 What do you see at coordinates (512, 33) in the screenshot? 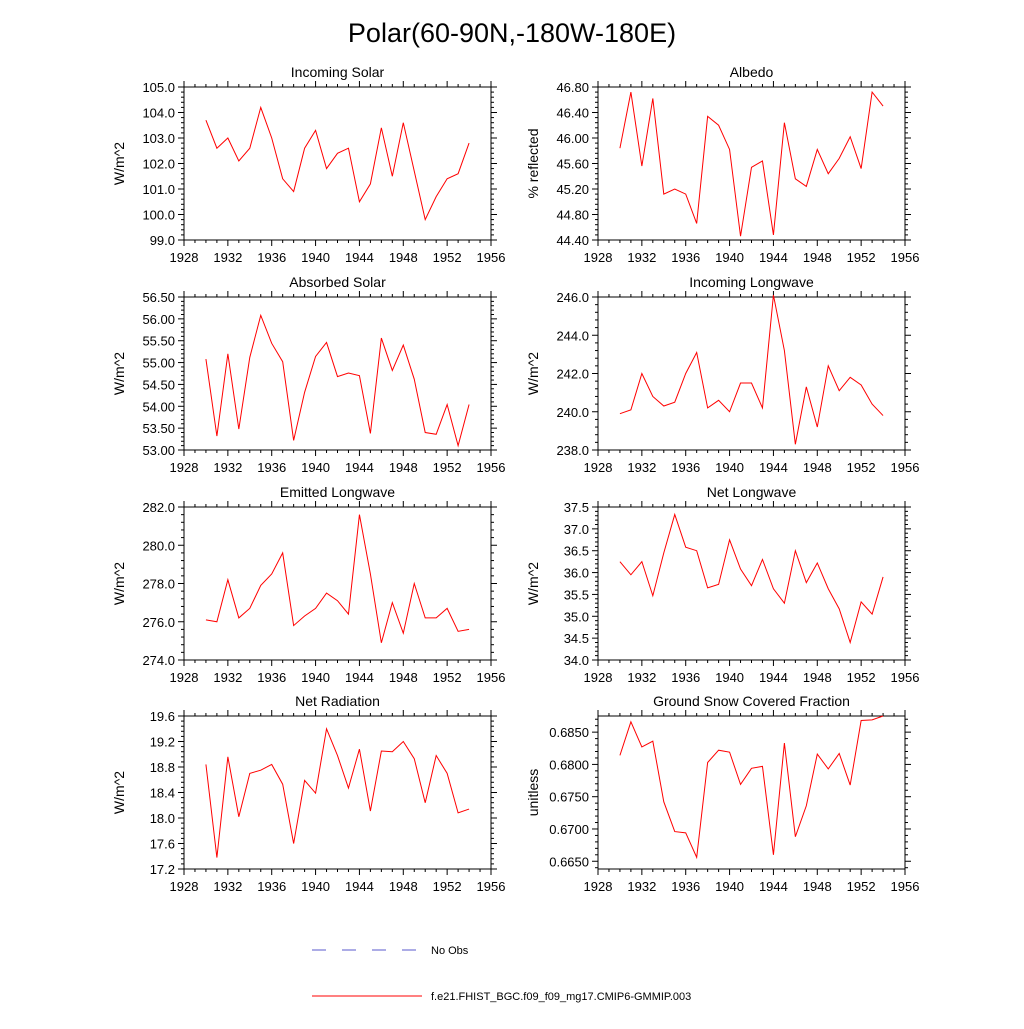
I see `figure-title: Polar(60-90N,-180W-180E)` at bounding box center [512, 33].